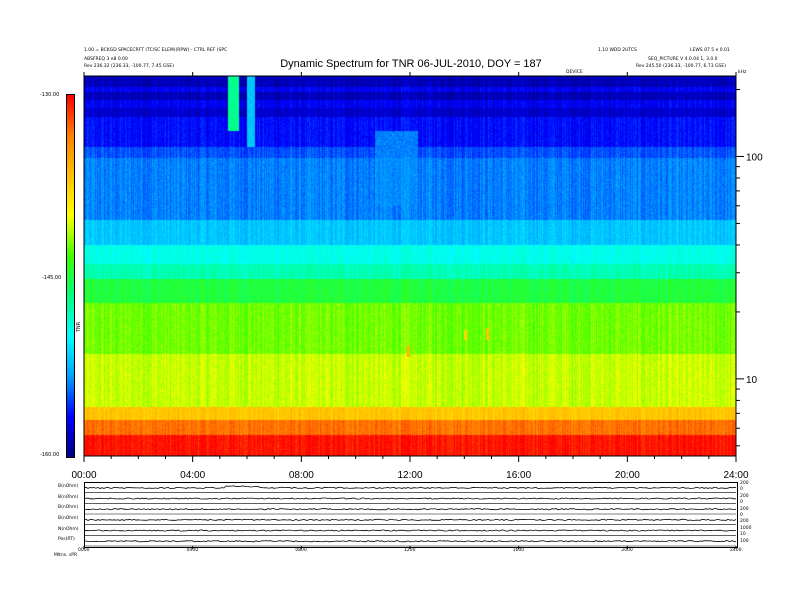  Describe the element at coordinates (409, 475) in the screenshot. I see `x-tick-label: 12:00` at that location.